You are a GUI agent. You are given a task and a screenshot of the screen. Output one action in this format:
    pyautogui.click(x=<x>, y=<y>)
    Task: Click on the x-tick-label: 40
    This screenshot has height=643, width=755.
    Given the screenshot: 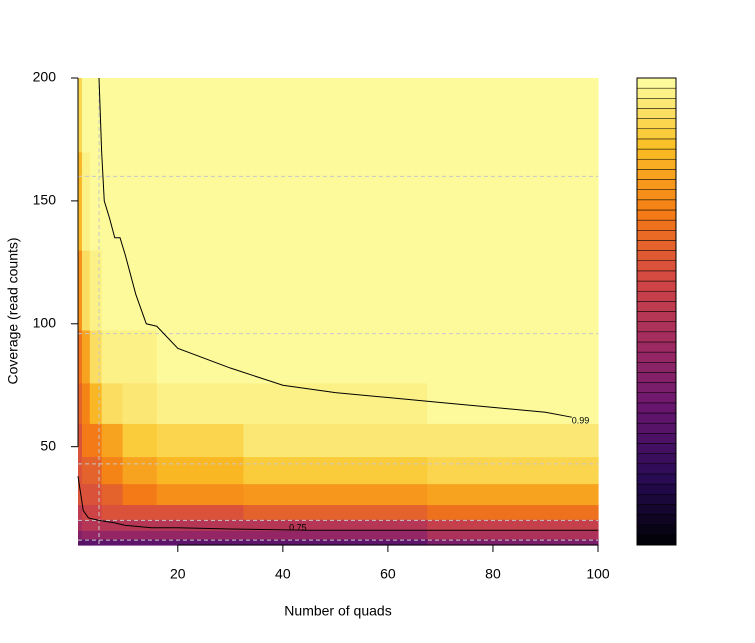 What is the action you would take?
    pyautogui.click(x=283, y=574)
    